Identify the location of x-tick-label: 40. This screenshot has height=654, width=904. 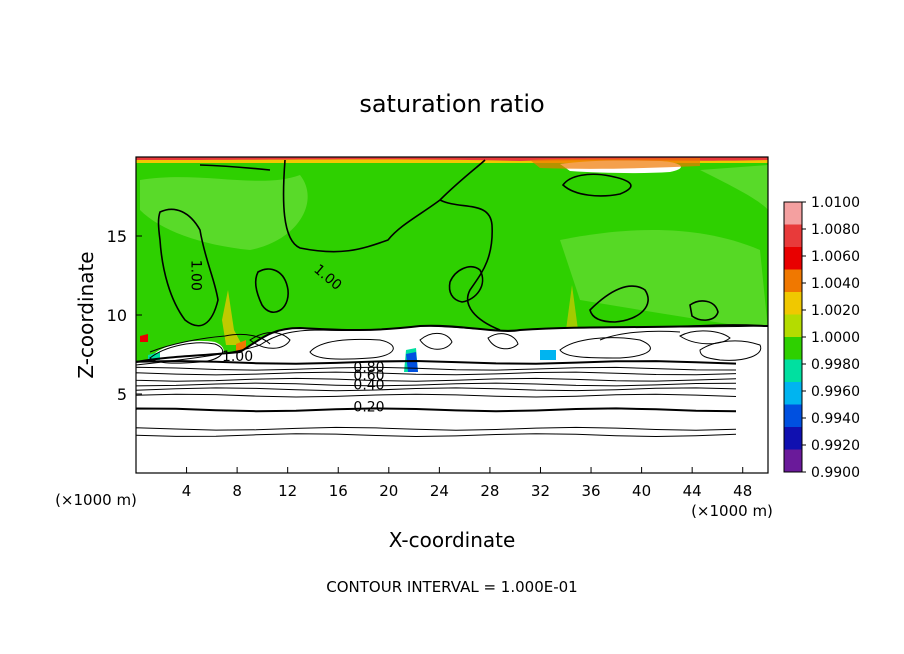
(641, 491).